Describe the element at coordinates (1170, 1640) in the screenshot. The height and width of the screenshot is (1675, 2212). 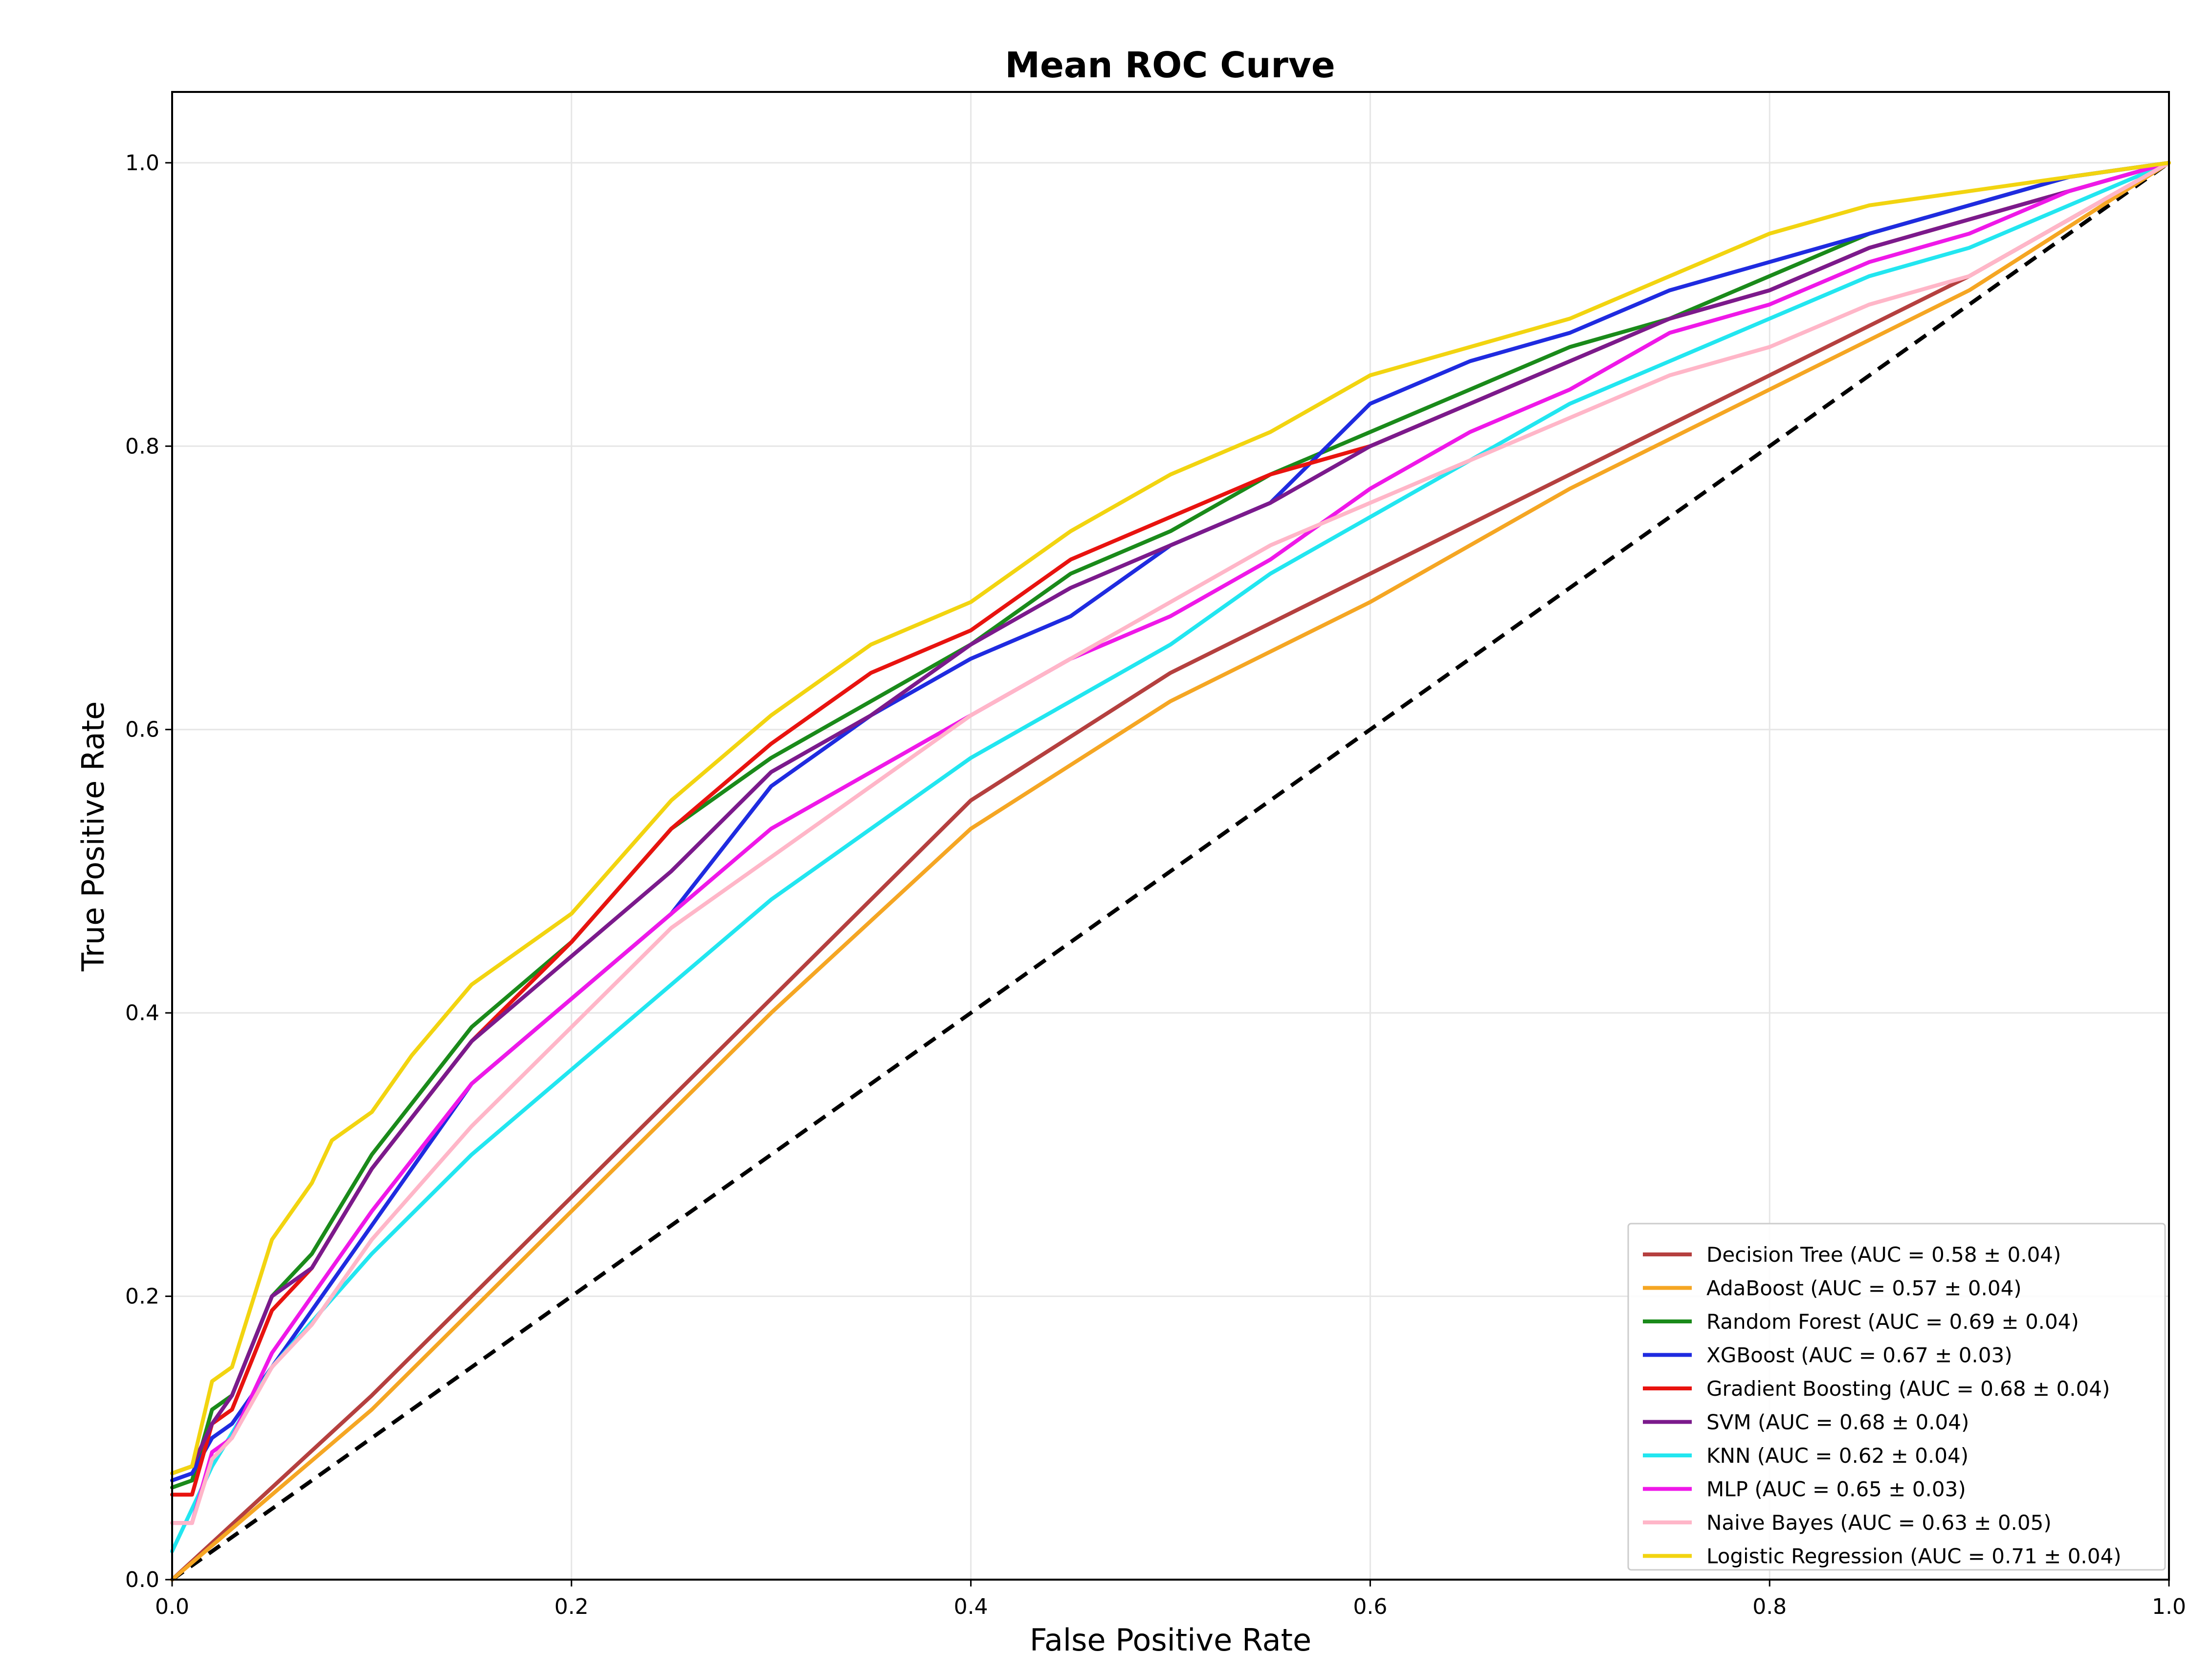
I see `x-axis-label: False Positive Rate` at that location.